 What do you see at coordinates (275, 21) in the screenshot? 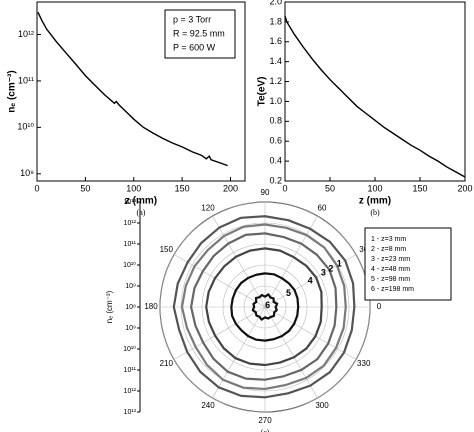
I see `y-tick-label: 1.8` at bounding box center [275, 21].